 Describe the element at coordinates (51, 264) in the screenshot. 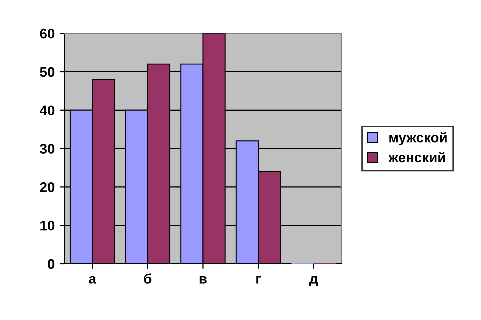

I see `y-tick-label: 0` at that location.